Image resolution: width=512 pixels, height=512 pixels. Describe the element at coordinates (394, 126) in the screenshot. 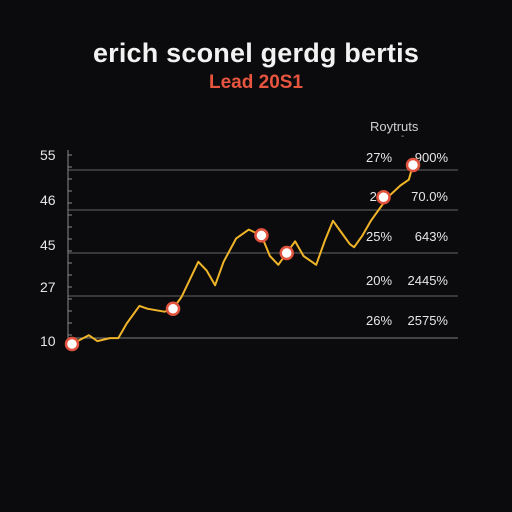

I see `legend-title: Roytruts` at that location.